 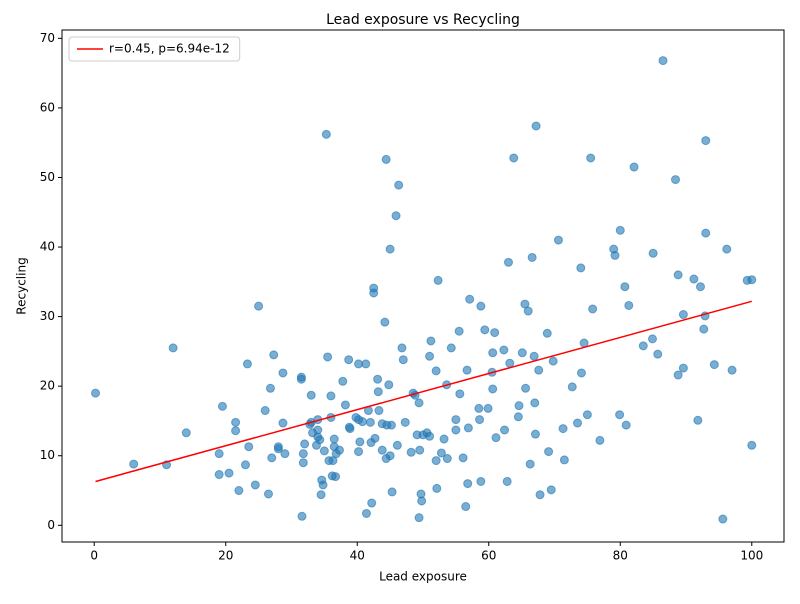 I want to click on x-tick-label: 60, so click(x=488, y=556).